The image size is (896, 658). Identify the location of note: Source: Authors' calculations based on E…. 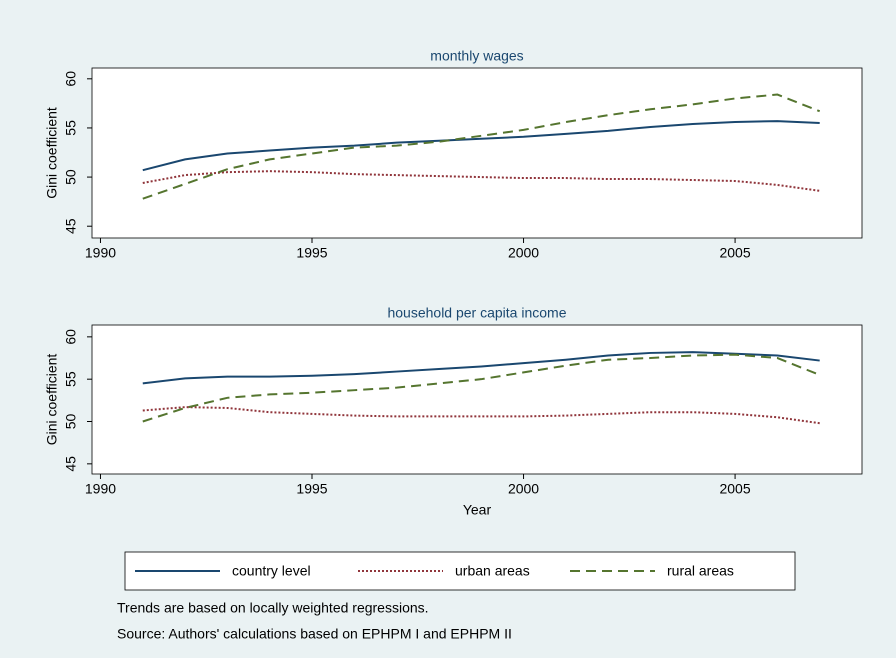
(314, 634).